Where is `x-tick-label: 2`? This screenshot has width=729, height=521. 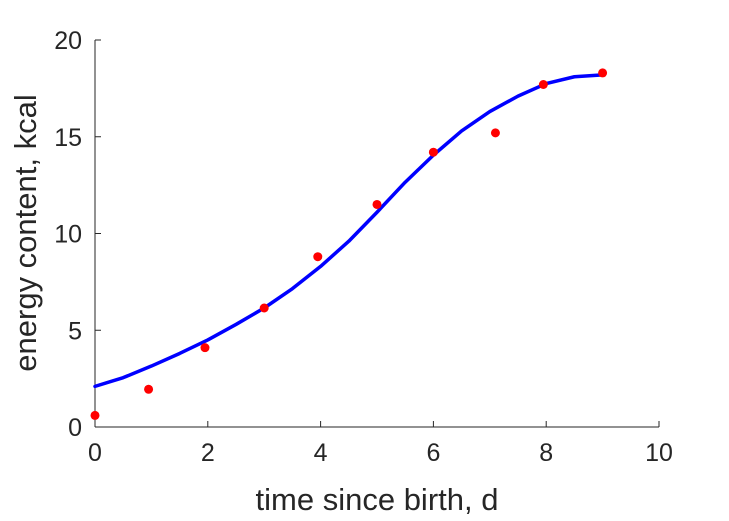
x-tick-label: 2 is located at coordinates (208, 453).